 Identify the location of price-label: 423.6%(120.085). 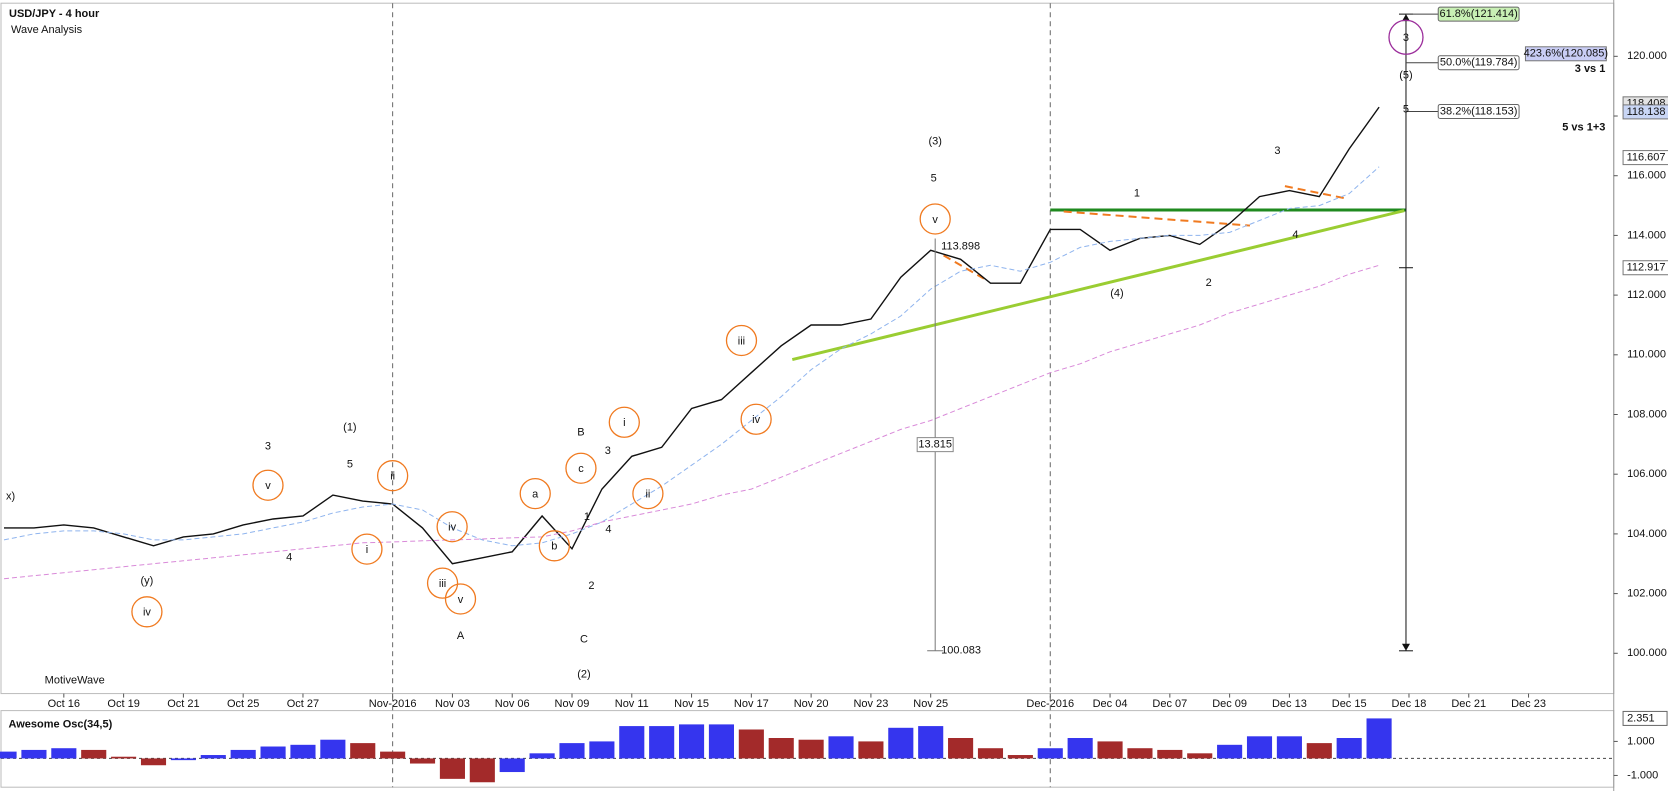
(1566, 54).